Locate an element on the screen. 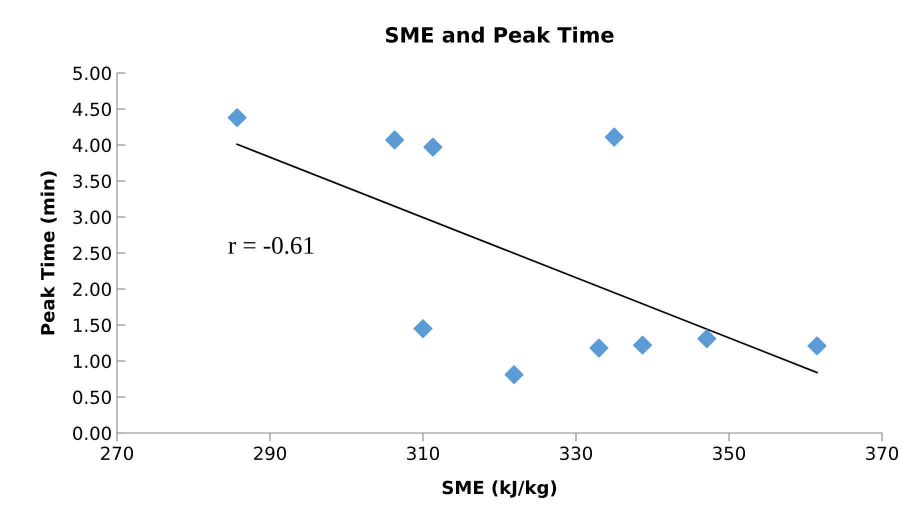  y-axis-title: Peak Time (min) is located at coordinates (48, 252).